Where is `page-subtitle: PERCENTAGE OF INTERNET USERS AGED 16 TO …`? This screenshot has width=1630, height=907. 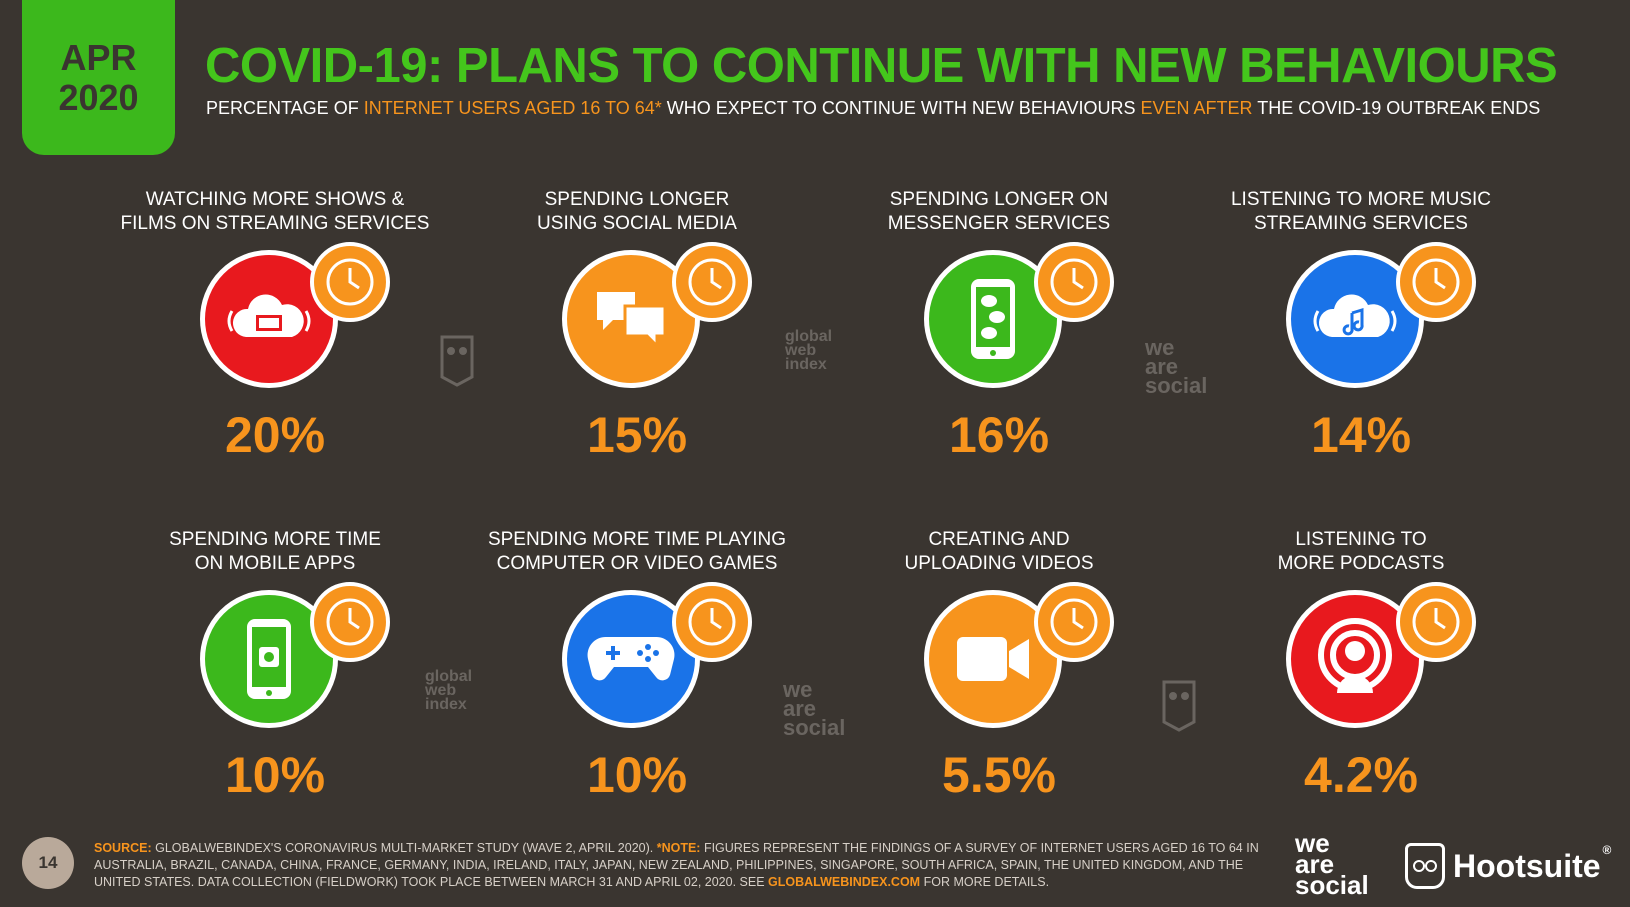 page-subtitle: PERCENTAGE OF INTERNET USERS AGED 16 TO … is located at coordinates (906, 108).